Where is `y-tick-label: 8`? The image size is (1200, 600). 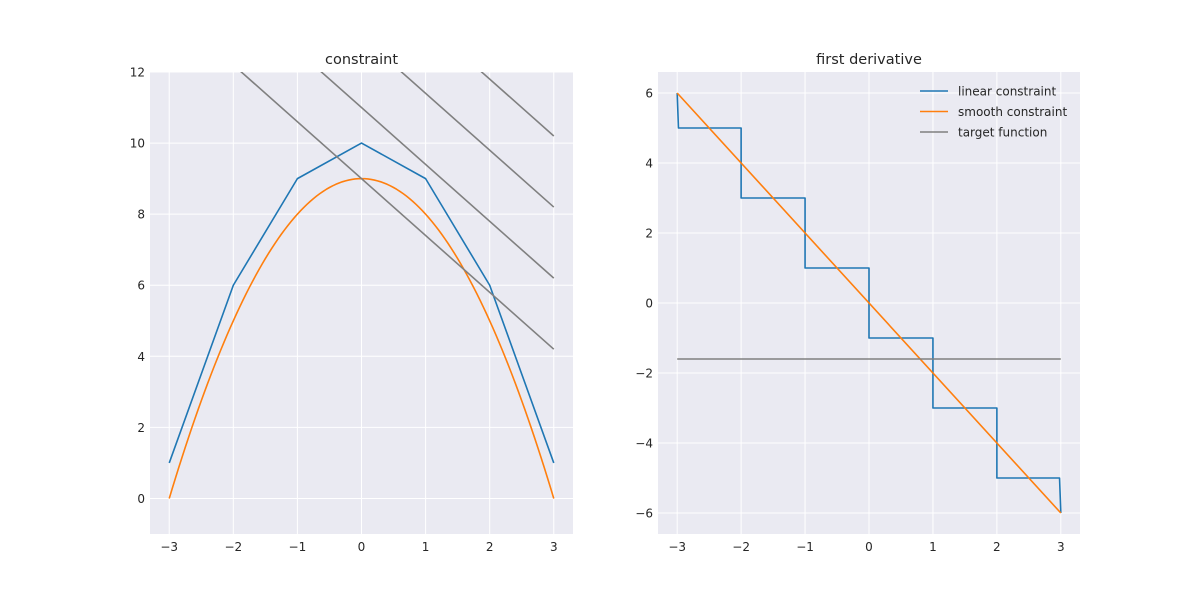
y-tick-label: 8 is located at coordinates (141, 215).